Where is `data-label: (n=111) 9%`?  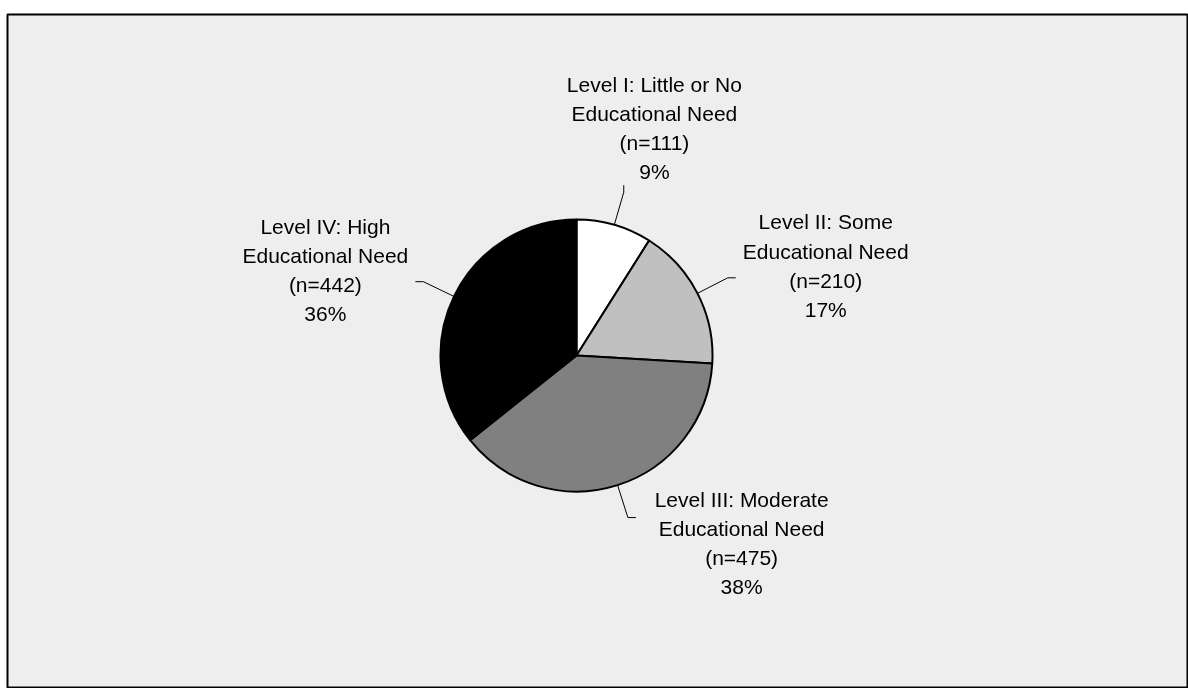
data-label: (n=111) 9% is located at coordinates (654, 157).